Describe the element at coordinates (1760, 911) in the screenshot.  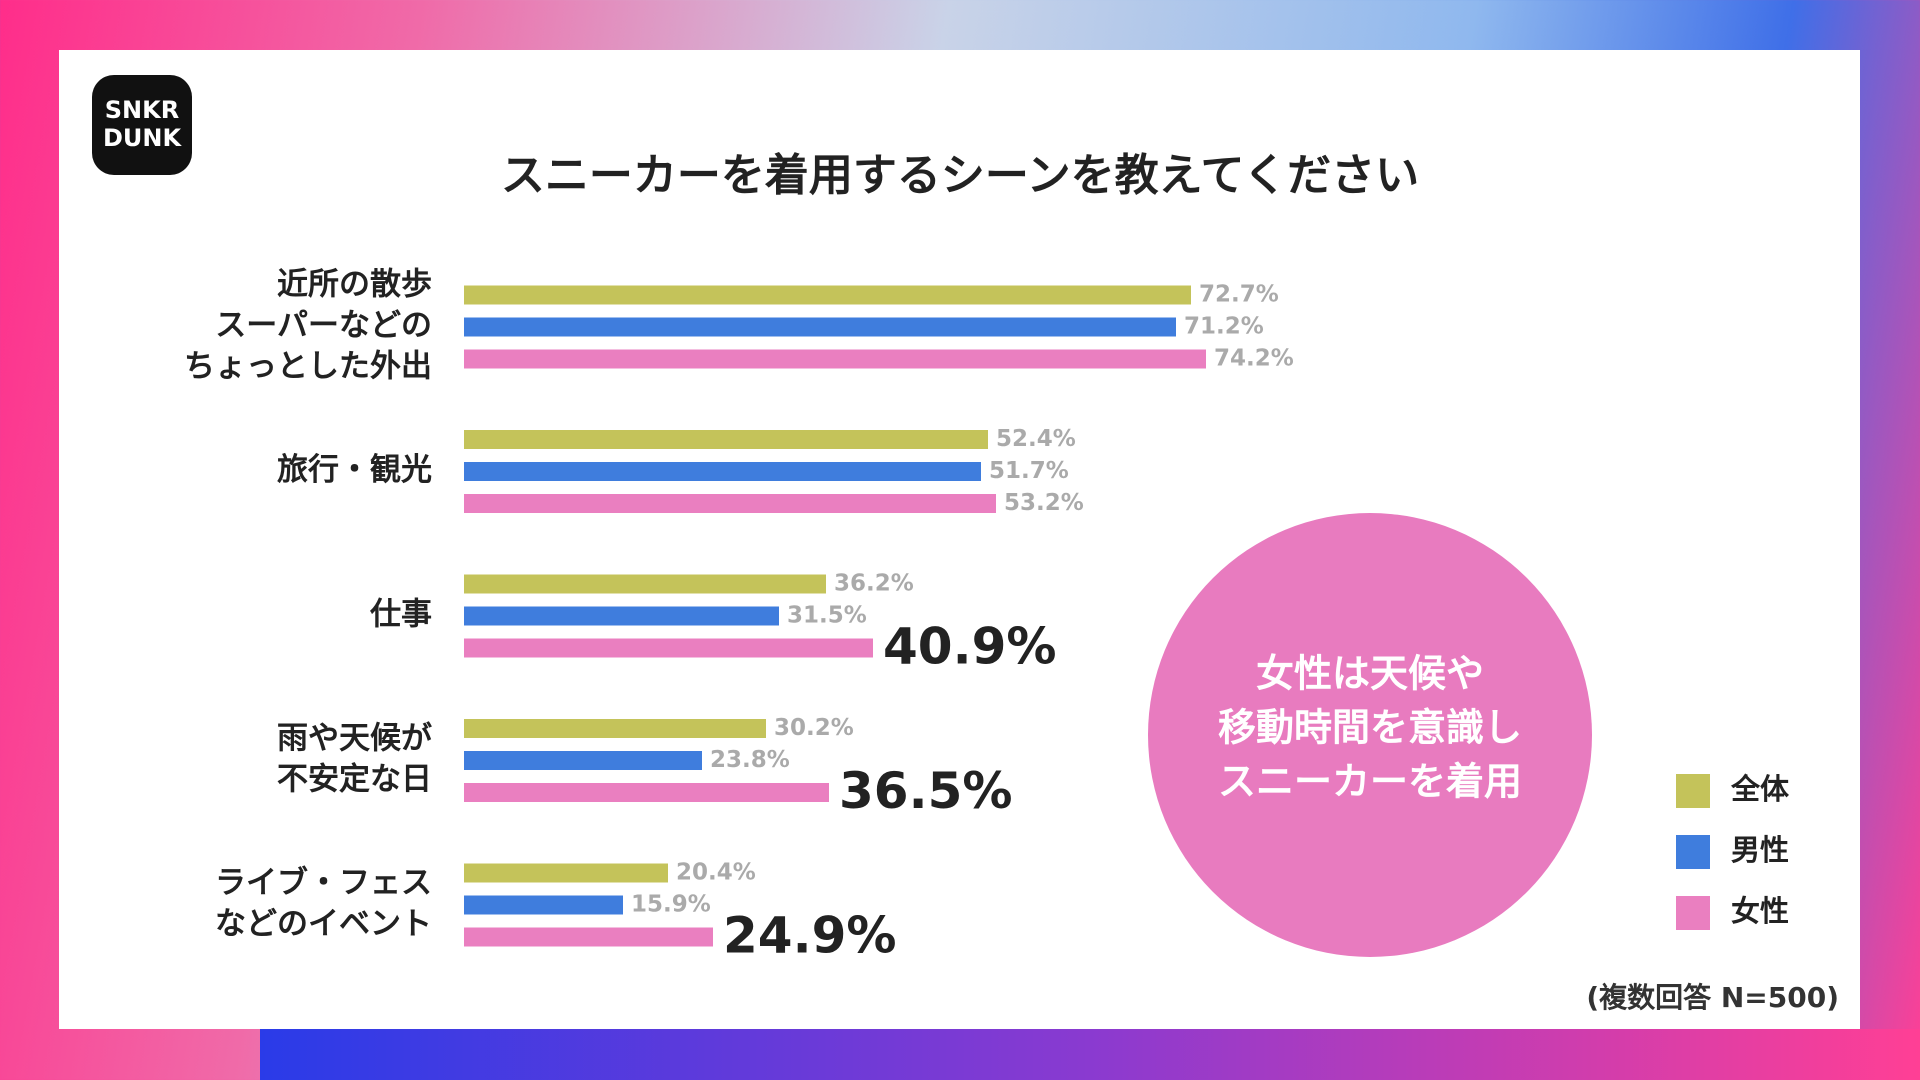
I see `legend-label: 女性` at that location.